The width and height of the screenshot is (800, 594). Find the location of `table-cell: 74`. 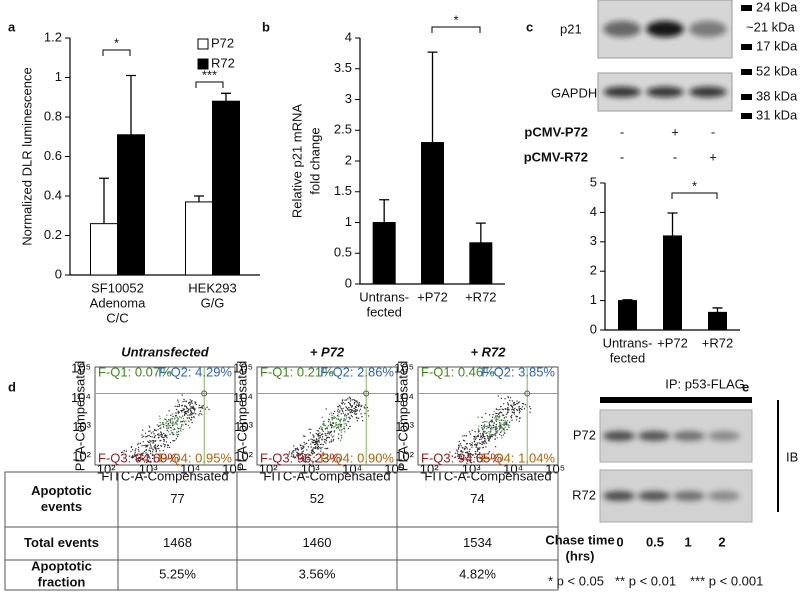

table-cell: 74 is located at coordinates (477, 498).